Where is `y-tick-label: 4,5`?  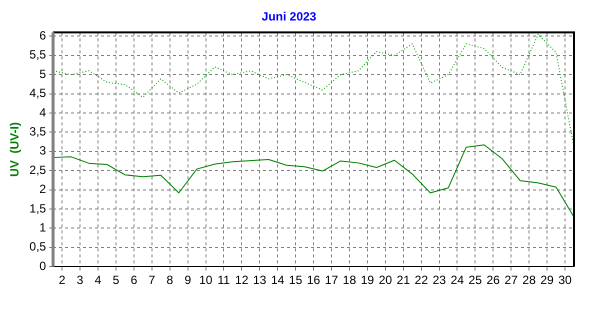 y-tick-label: 4,5 is located at coordinates (37, 93).